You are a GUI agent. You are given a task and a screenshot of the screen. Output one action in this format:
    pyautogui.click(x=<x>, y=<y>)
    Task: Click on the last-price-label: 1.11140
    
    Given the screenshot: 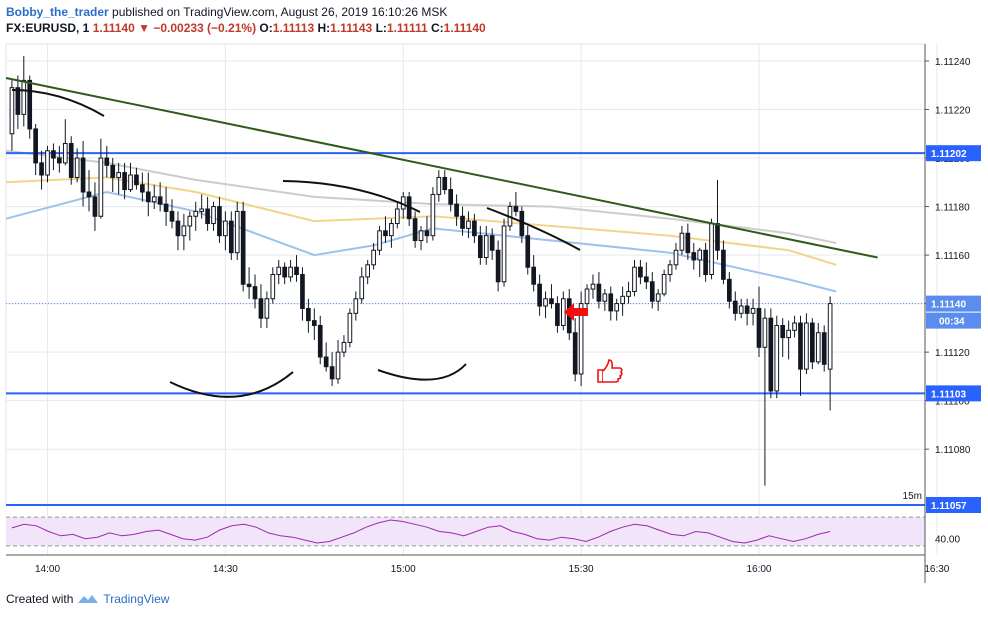 What is the action you would take?
    pyautogui.click(x=948, y=305)
    